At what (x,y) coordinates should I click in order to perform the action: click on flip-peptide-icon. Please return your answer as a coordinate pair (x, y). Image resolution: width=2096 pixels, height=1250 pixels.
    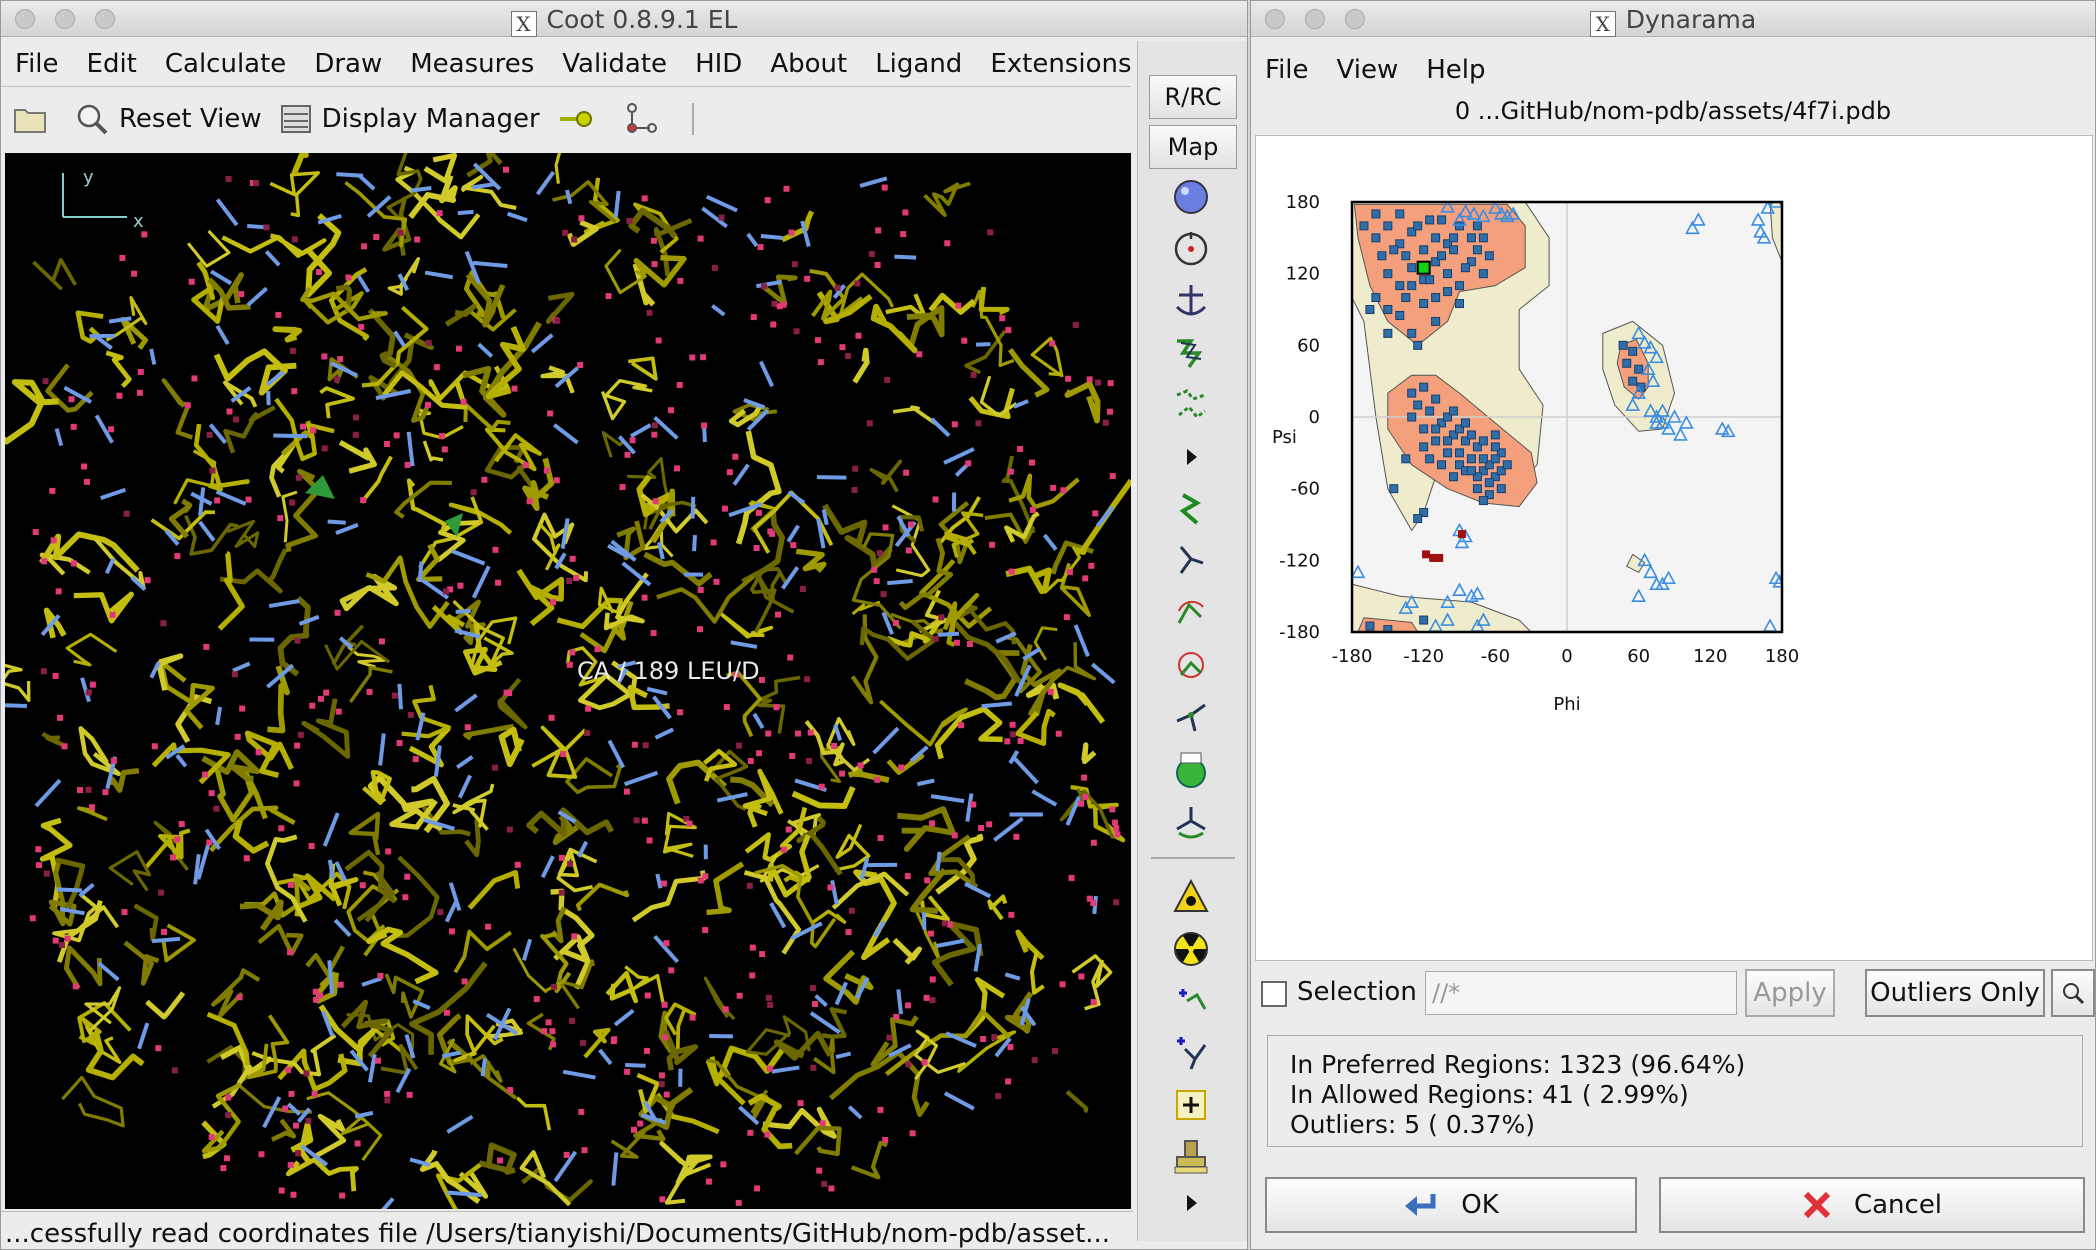
    Looking at the image, I should click on (1191, 509).